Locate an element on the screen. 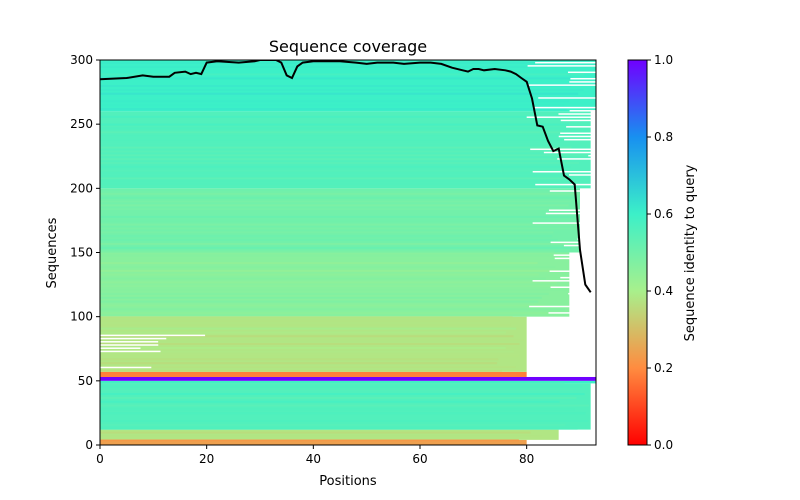  y-tick-label: 250 is located at coordinates (81, 124).